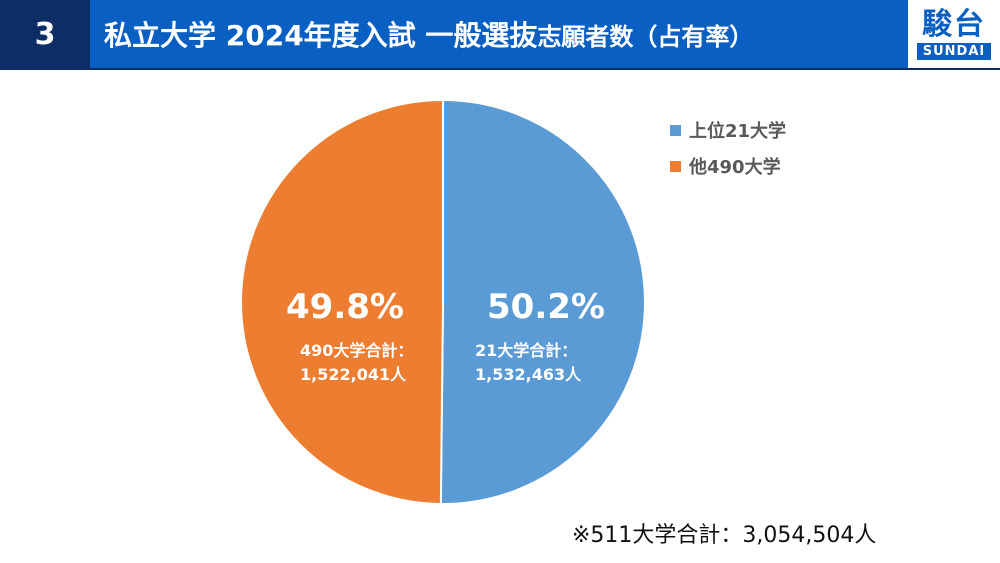  What do you see at coordinates (954, 51) in the screenshot?
I see `logo-latin: SUNDAI` at bounding box center [954, 51].